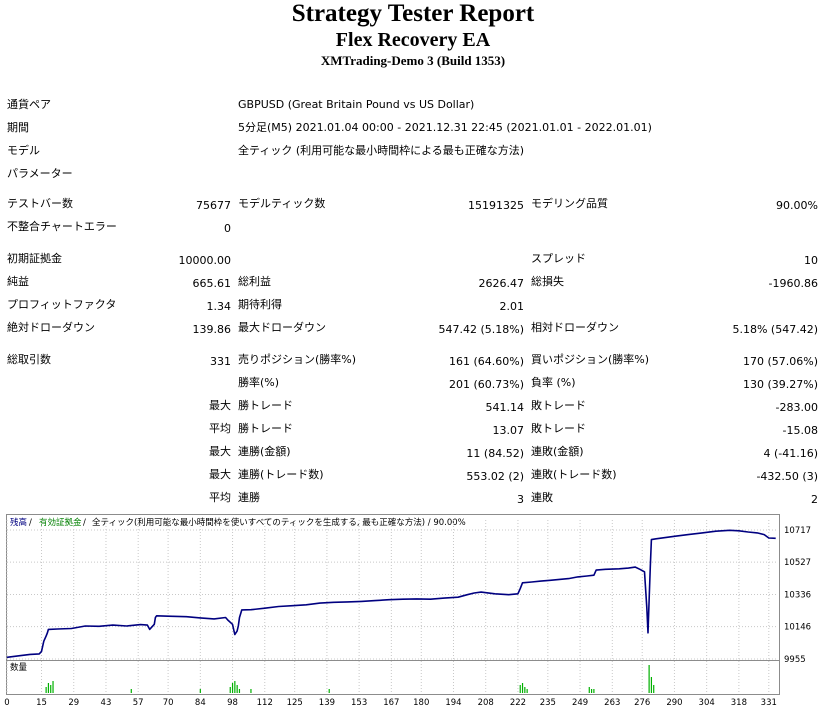 This screenshot has height=711, width=826. I want to click on gross-profit-value: 2626.47, so click(501, 283).